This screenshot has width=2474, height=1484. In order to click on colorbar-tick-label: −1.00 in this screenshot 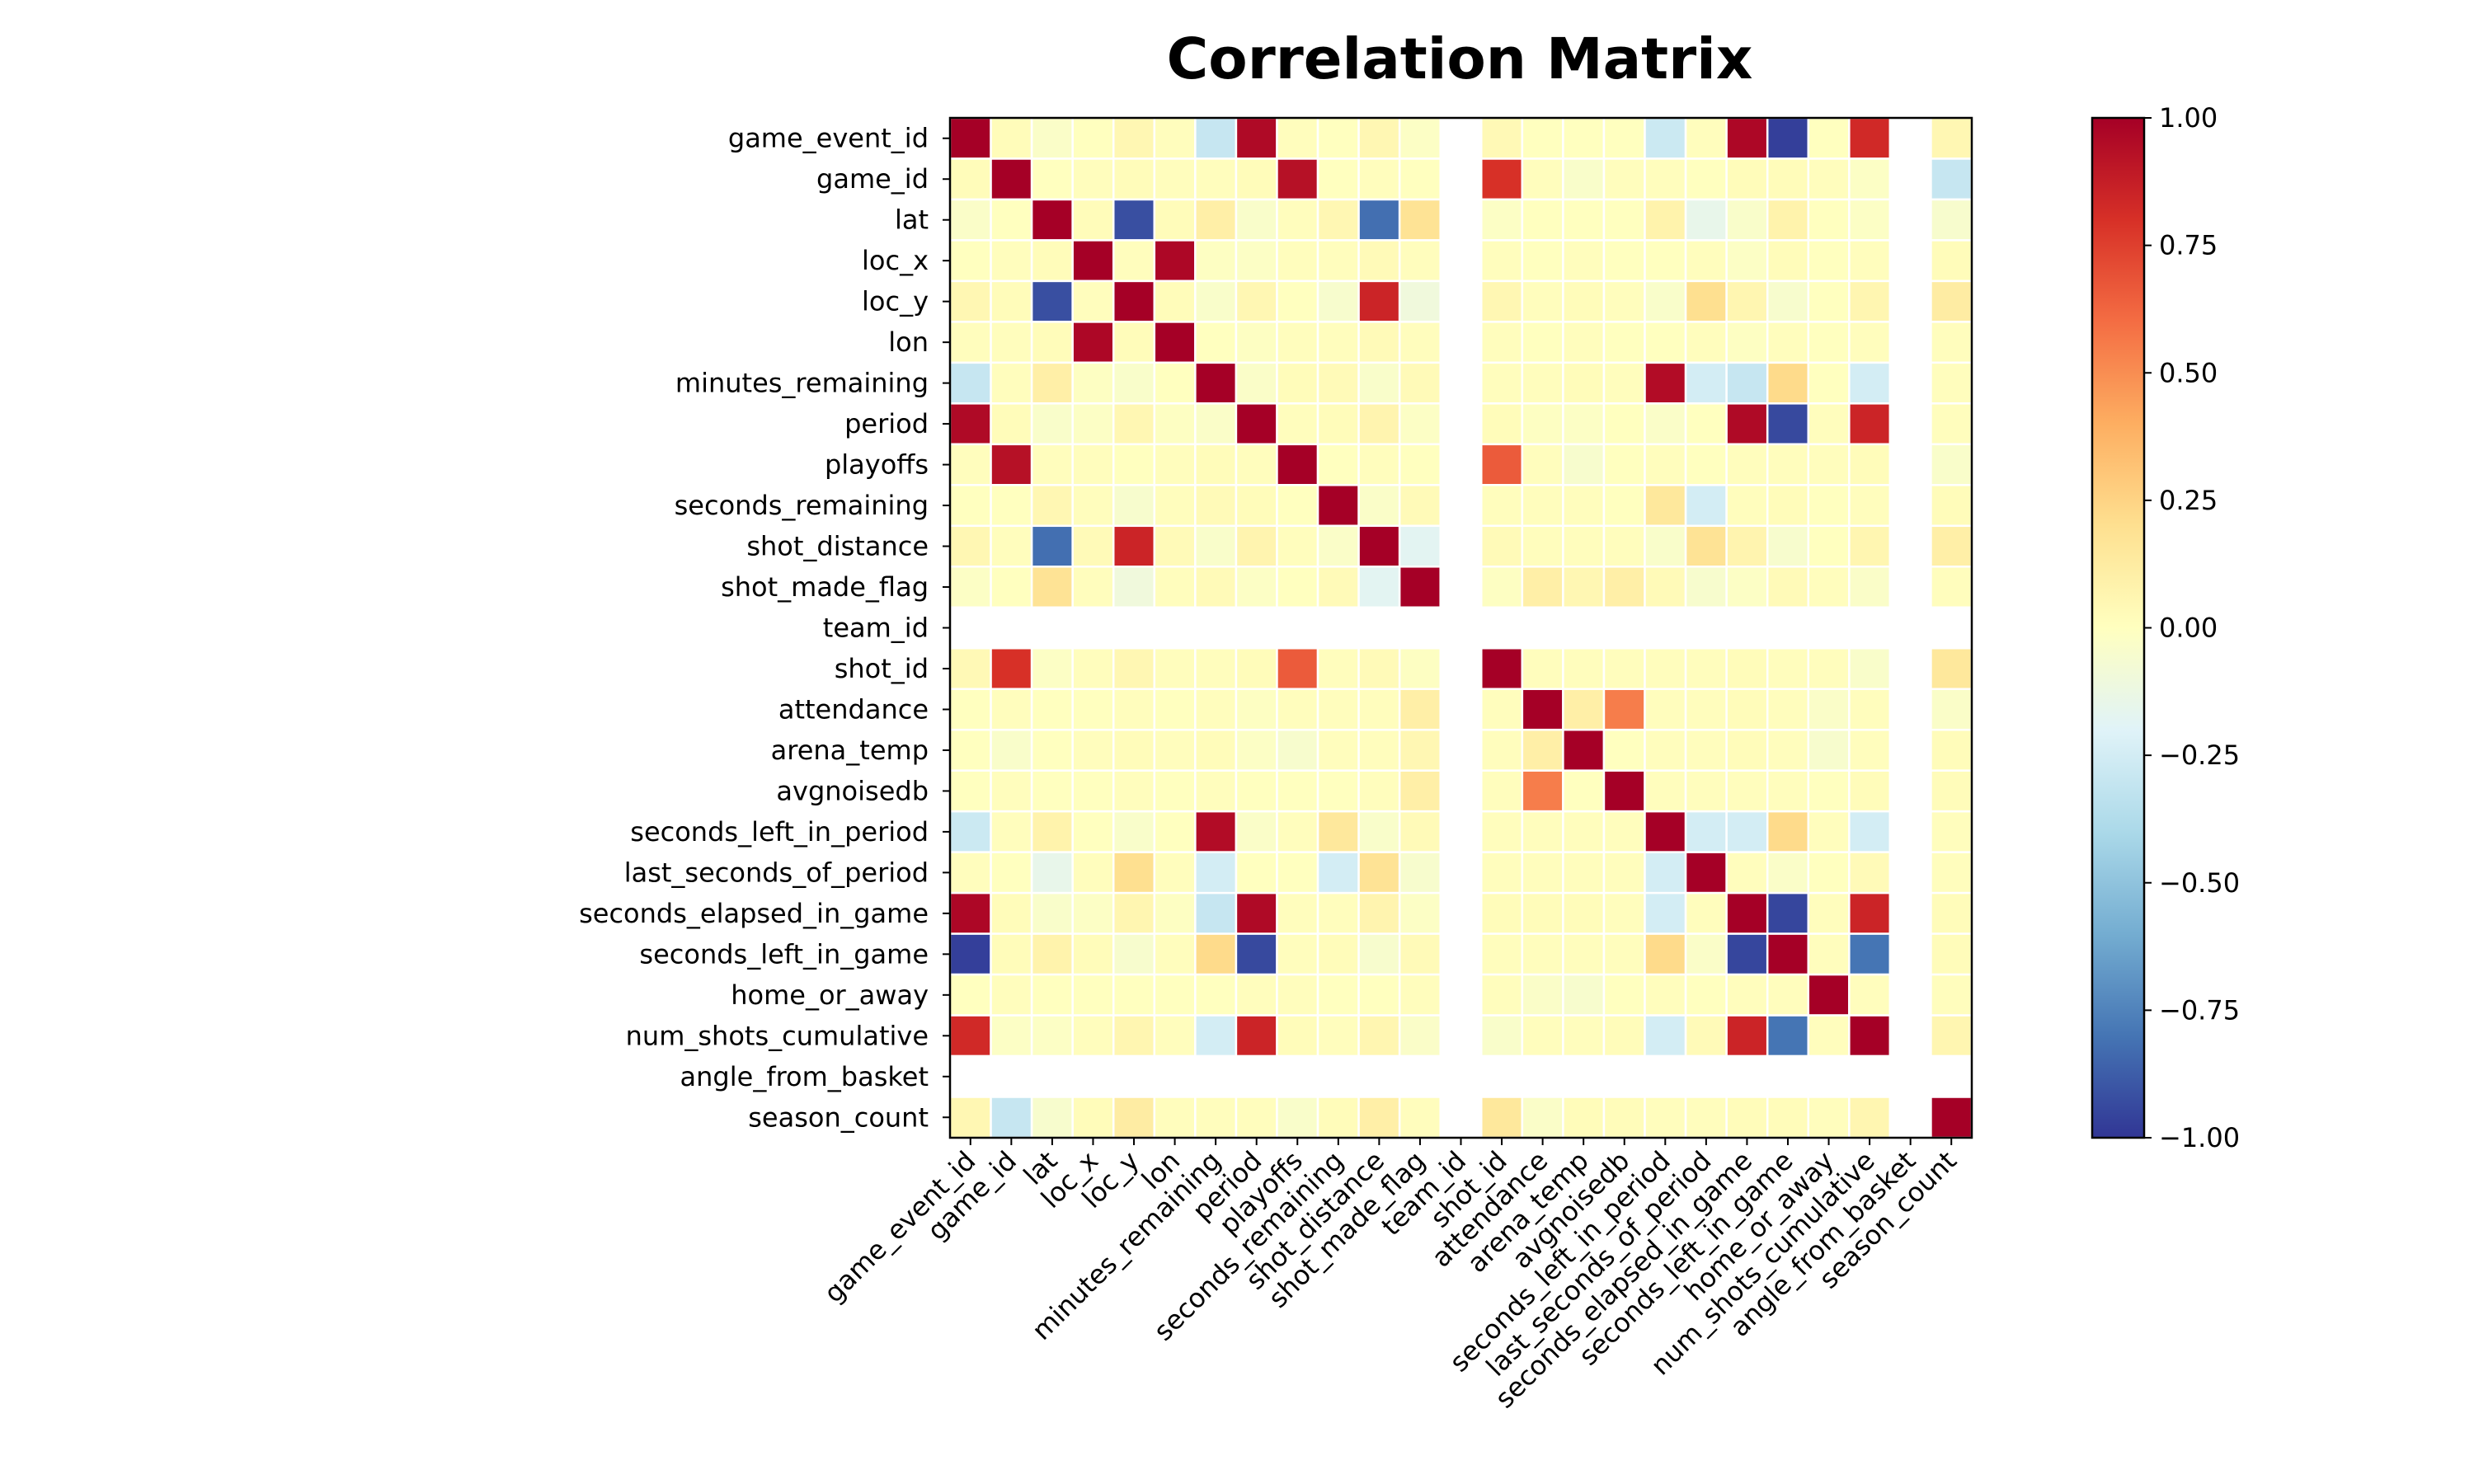, I will do `click(2199, 1137)`.